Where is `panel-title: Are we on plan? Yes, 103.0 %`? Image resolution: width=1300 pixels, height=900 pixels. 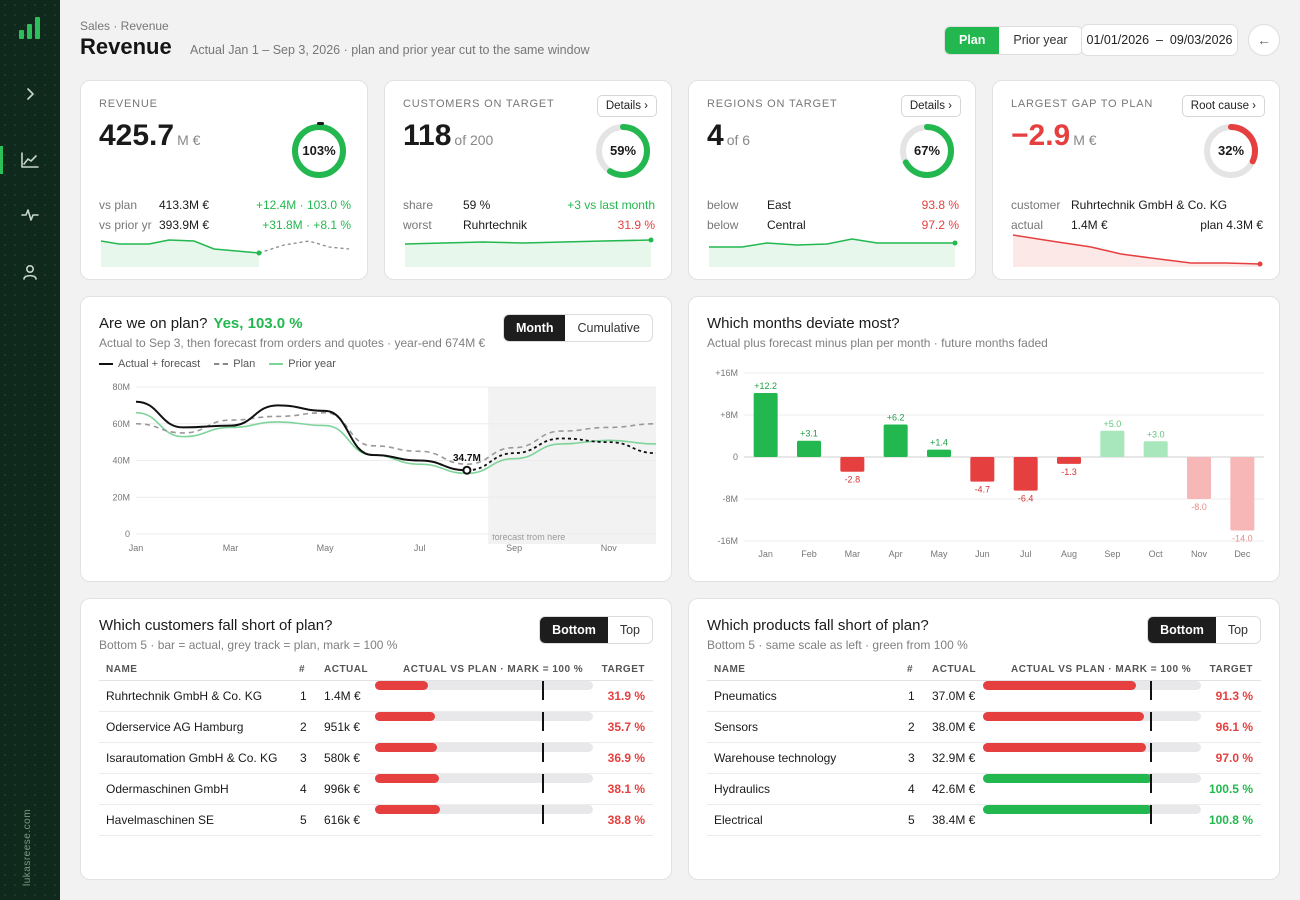 panel-title: Are we on plan? Yes, 103.0 % is located at coordinates (201, 323).